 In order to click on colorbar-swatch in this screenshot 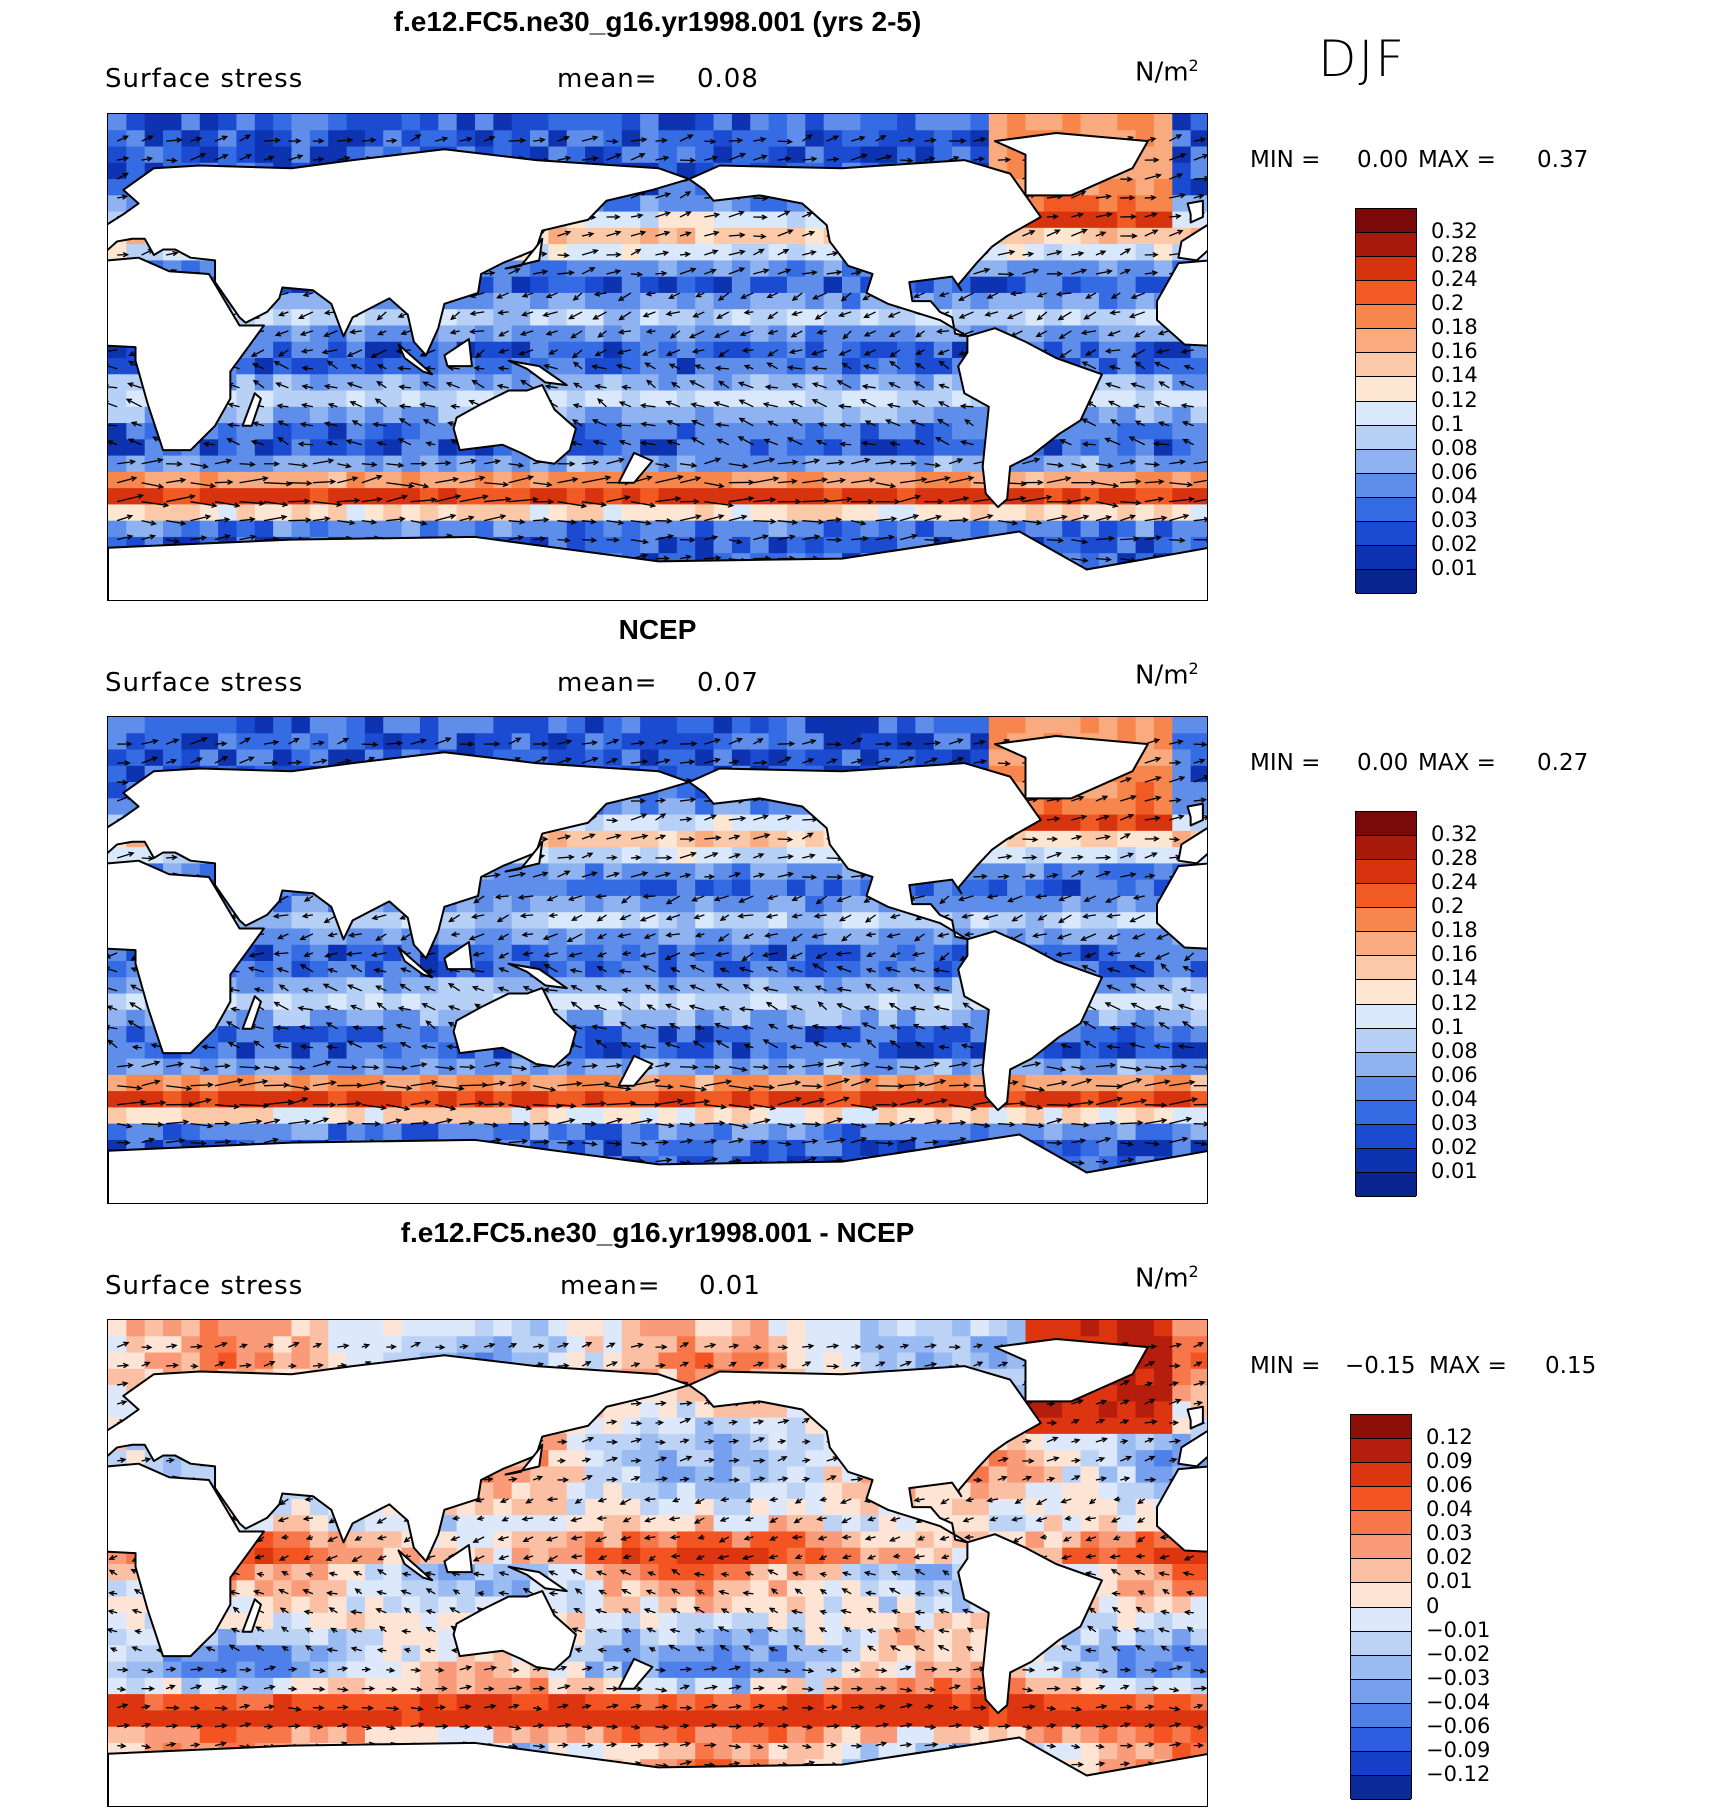, I will do `click(1386, 293)`.